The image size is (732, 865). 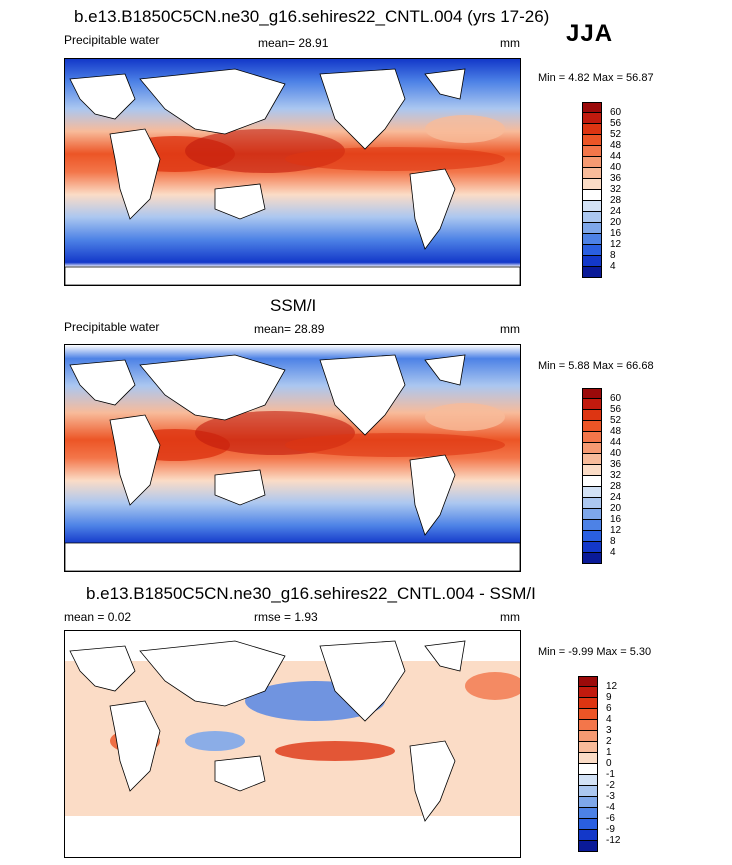 What do you see at coordinates (609, 730) in the screenshot?
I see `colorbar-label: 3` at bounding box center [609, 730].